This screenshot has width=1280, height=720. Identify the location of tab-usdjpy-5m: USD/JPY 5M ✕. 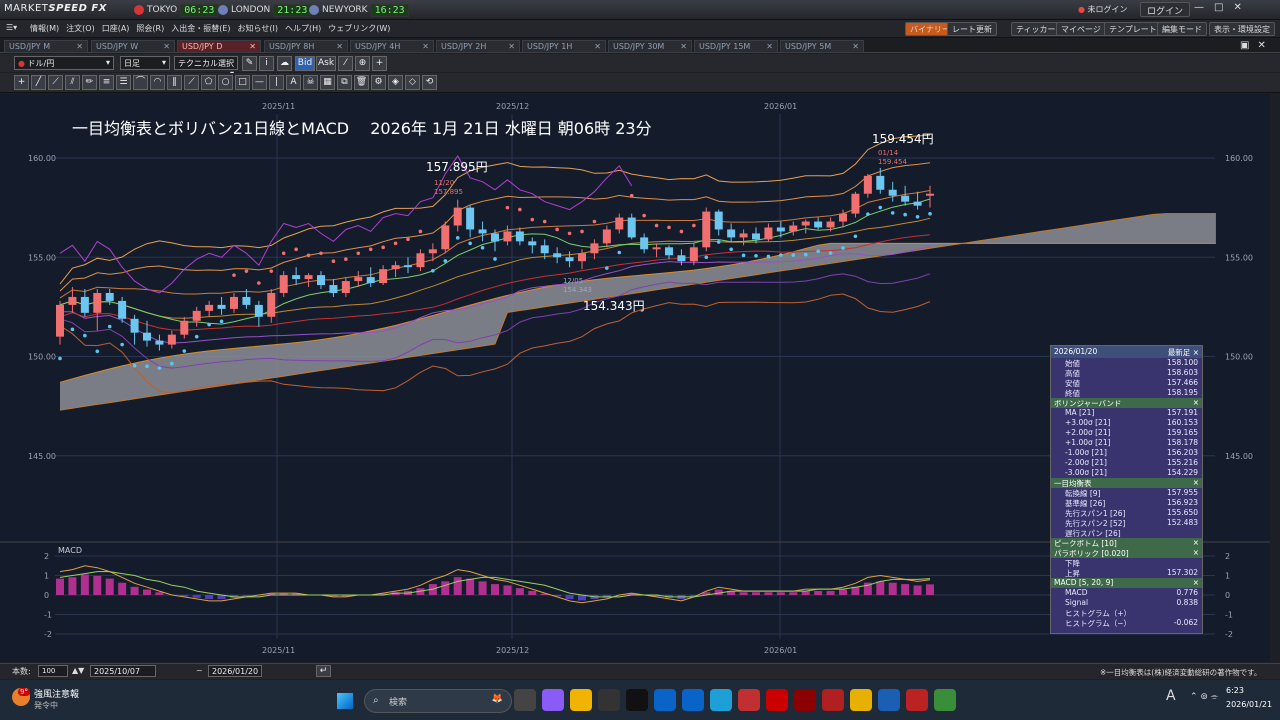
(822, 46).